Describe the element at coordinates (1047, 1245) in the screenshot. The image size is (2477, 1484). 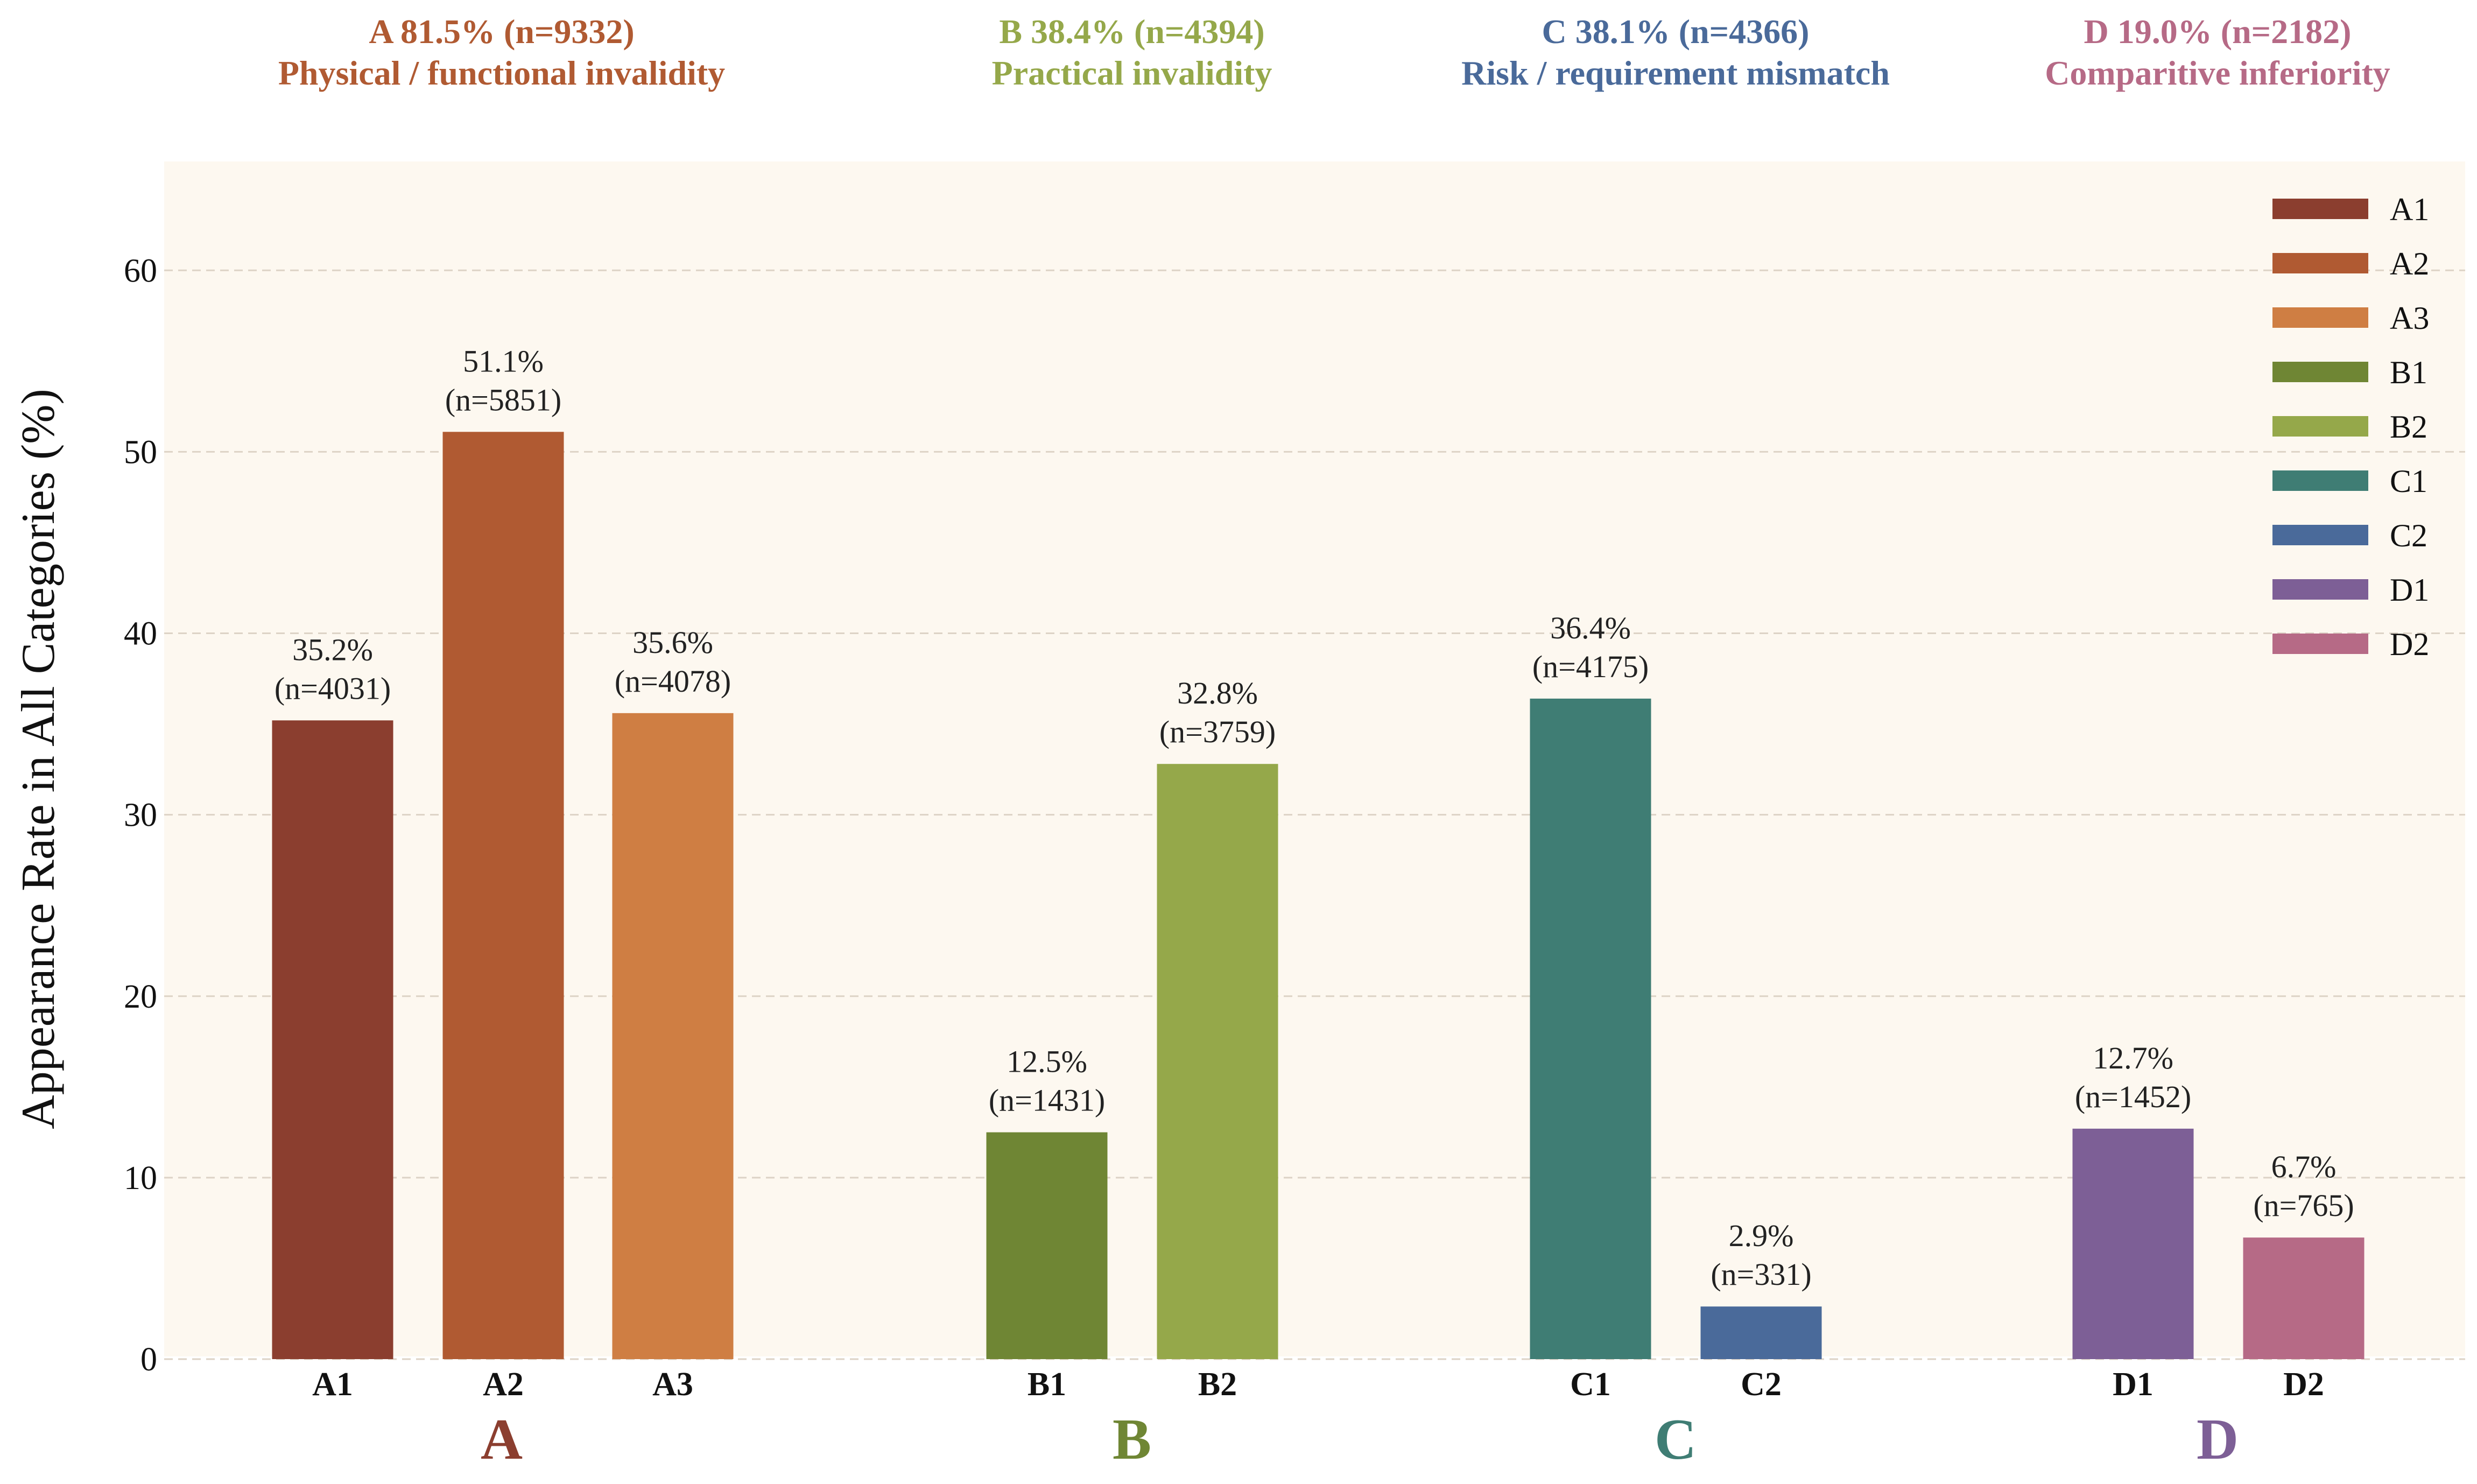
I see `bar-b1` at that location.